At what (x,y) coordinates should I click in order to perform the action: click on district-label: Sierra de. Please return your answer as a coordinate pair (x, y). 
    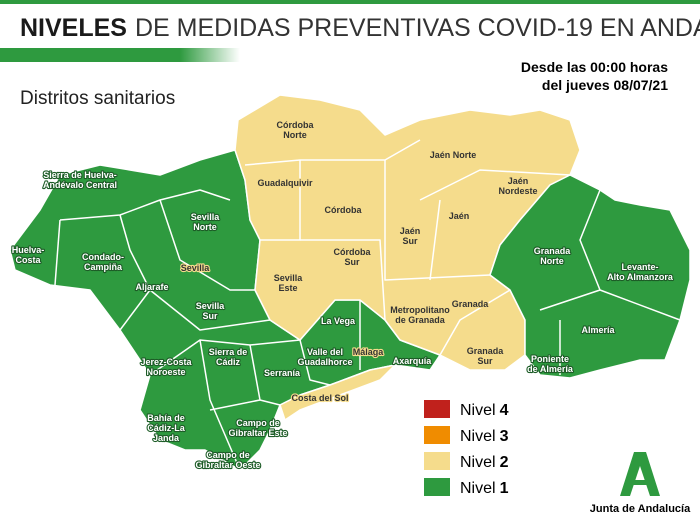
    Looking at the image, I should click on (228, 352).